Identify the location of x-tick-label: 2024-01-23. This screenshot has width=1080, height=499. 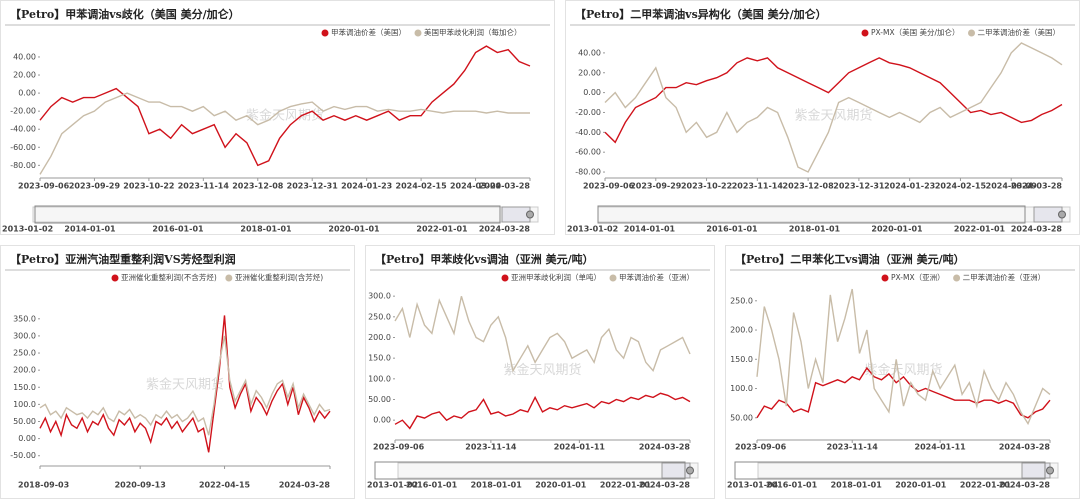
(909, 186).